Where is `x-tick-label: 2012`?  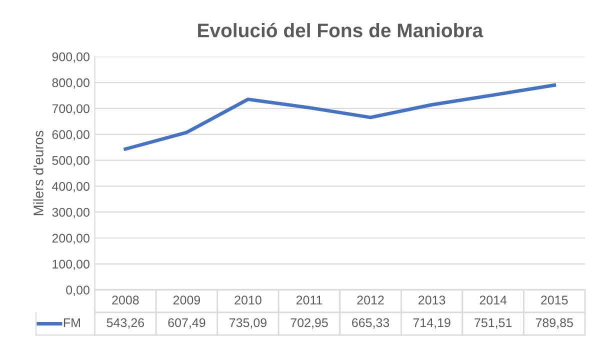
x-tick-label: 2012 is located at coordinates (370, 300).